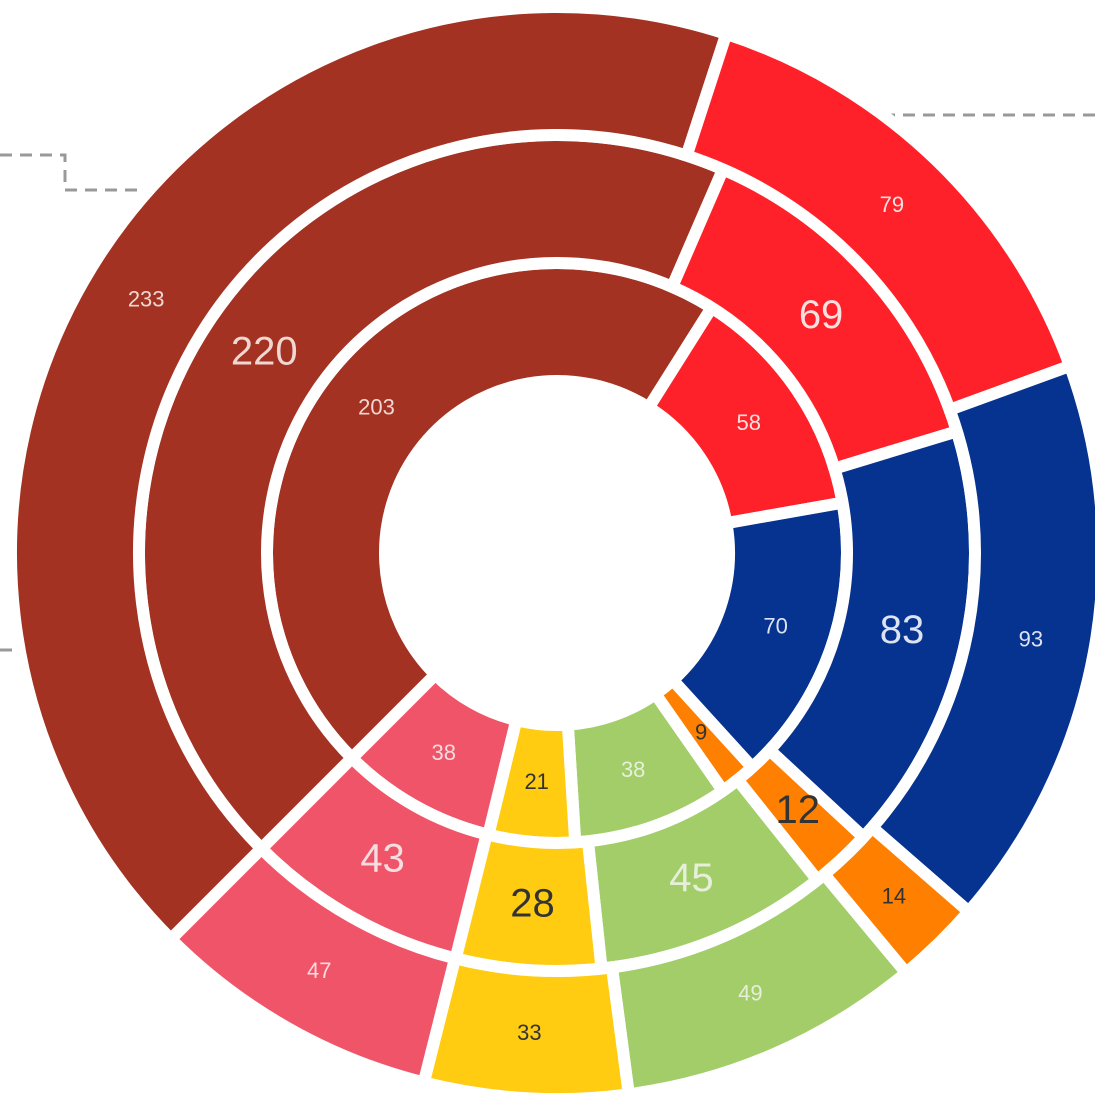 This screenshot has width=1095, height=1096. What do you see at coordinates (382, 859) in the screenshot?
I see `data-label: 43` at bounding box center [382, 859].